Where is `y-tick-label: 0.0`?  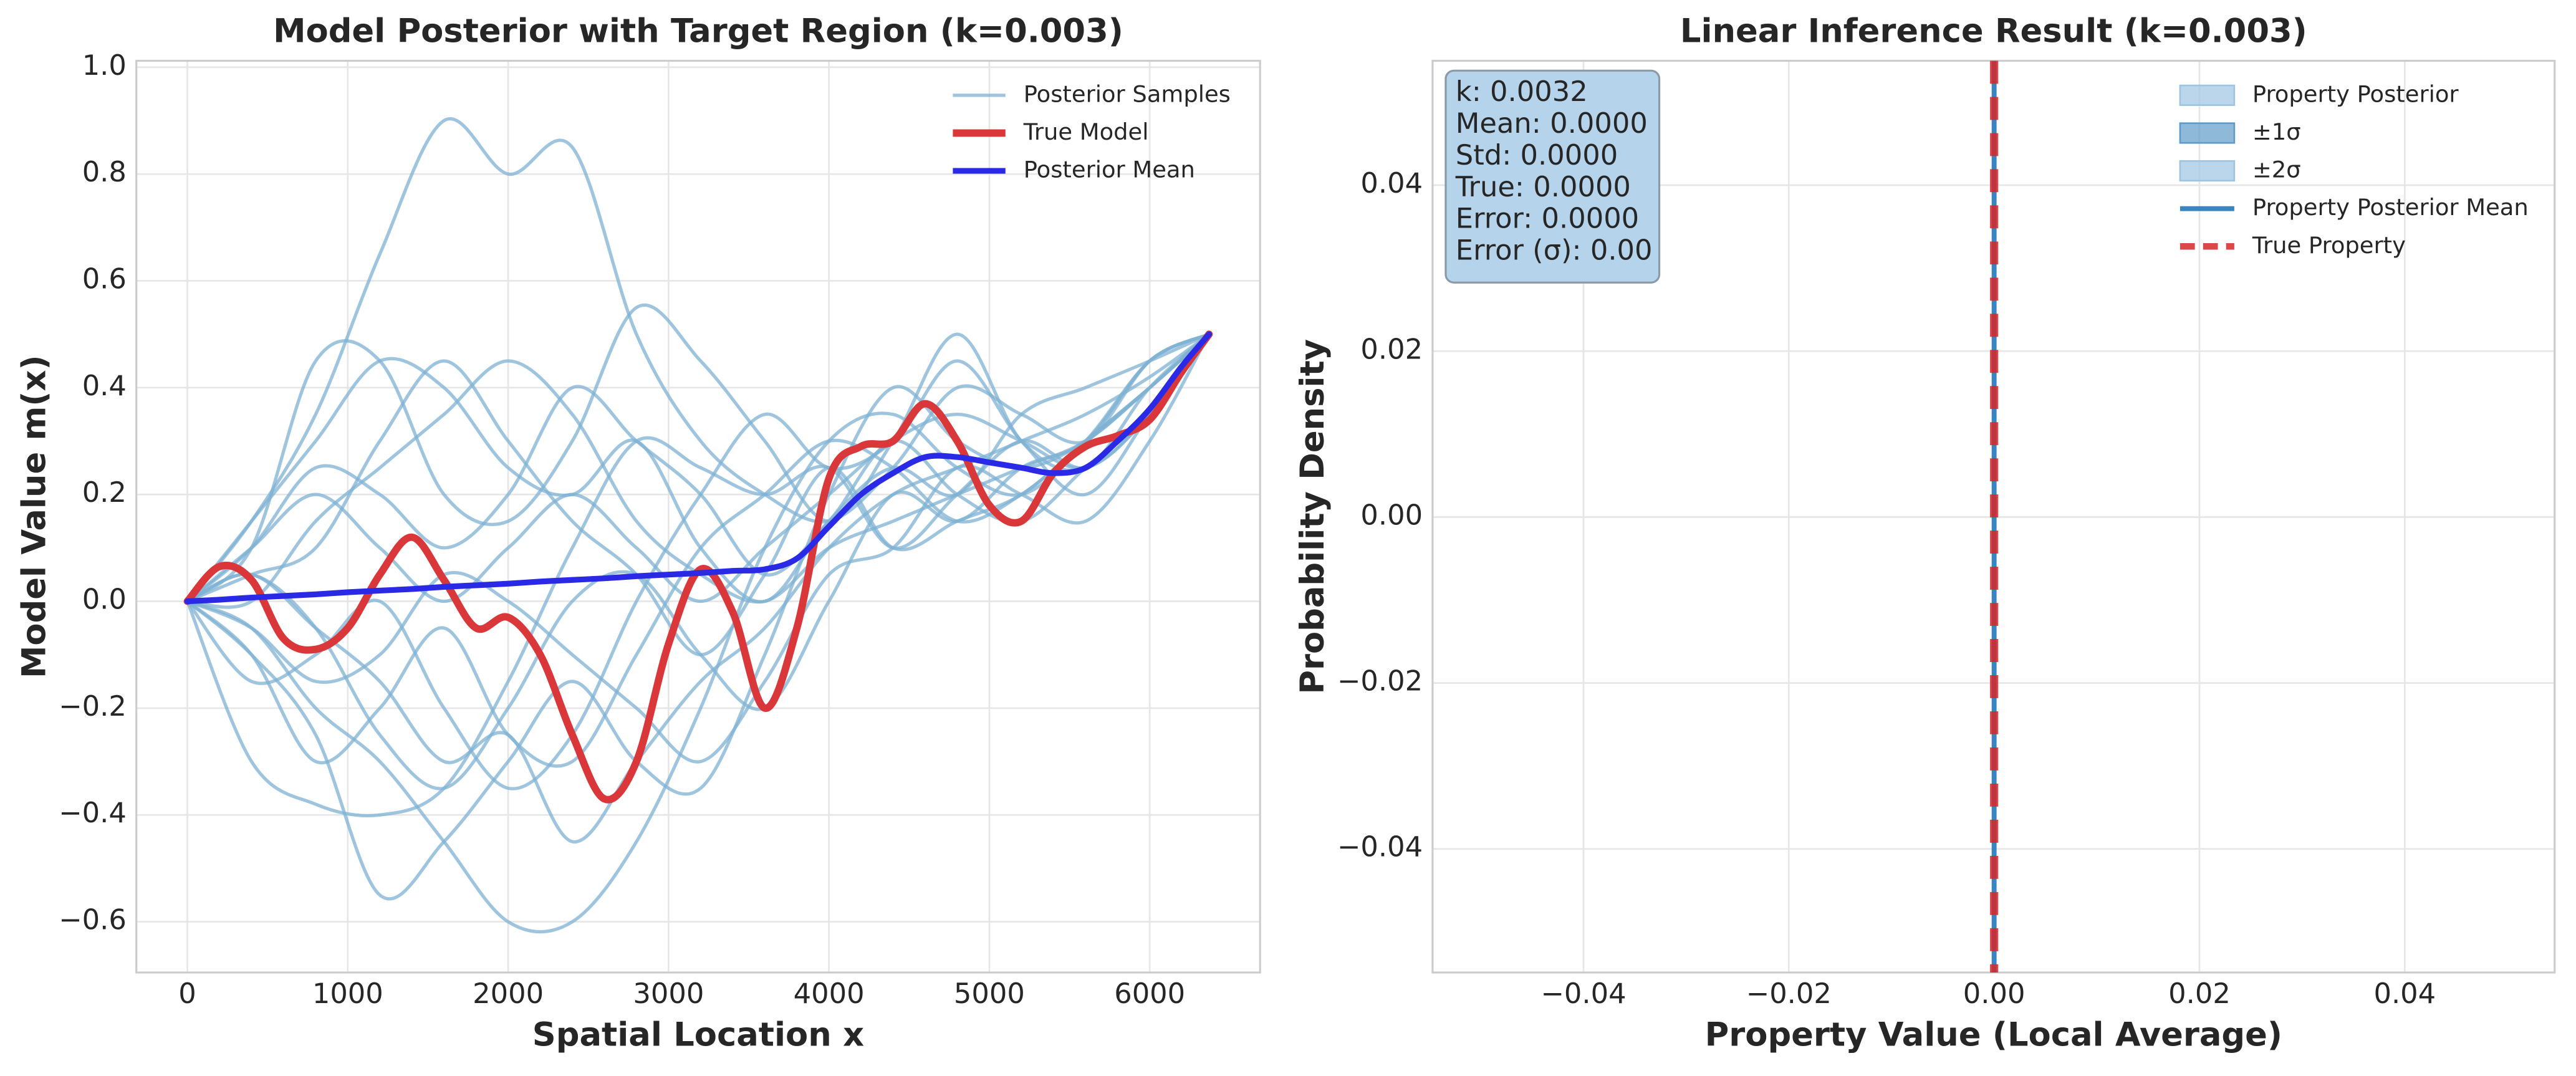 y-tick-label: 0.0 is located at coordinates (104, 599).